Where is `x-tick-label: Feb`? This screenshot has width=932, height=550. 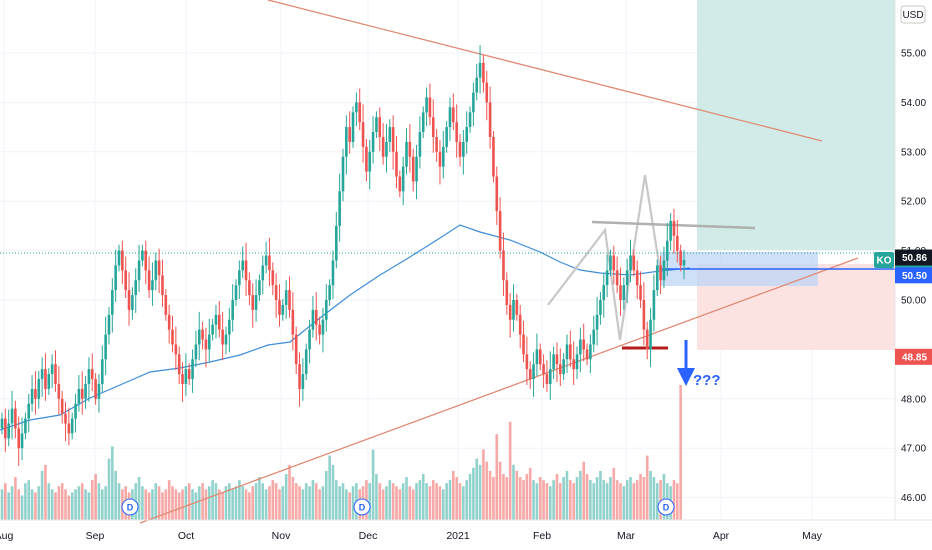 x-tick-label: Feb is located at coordinates (542, 536).